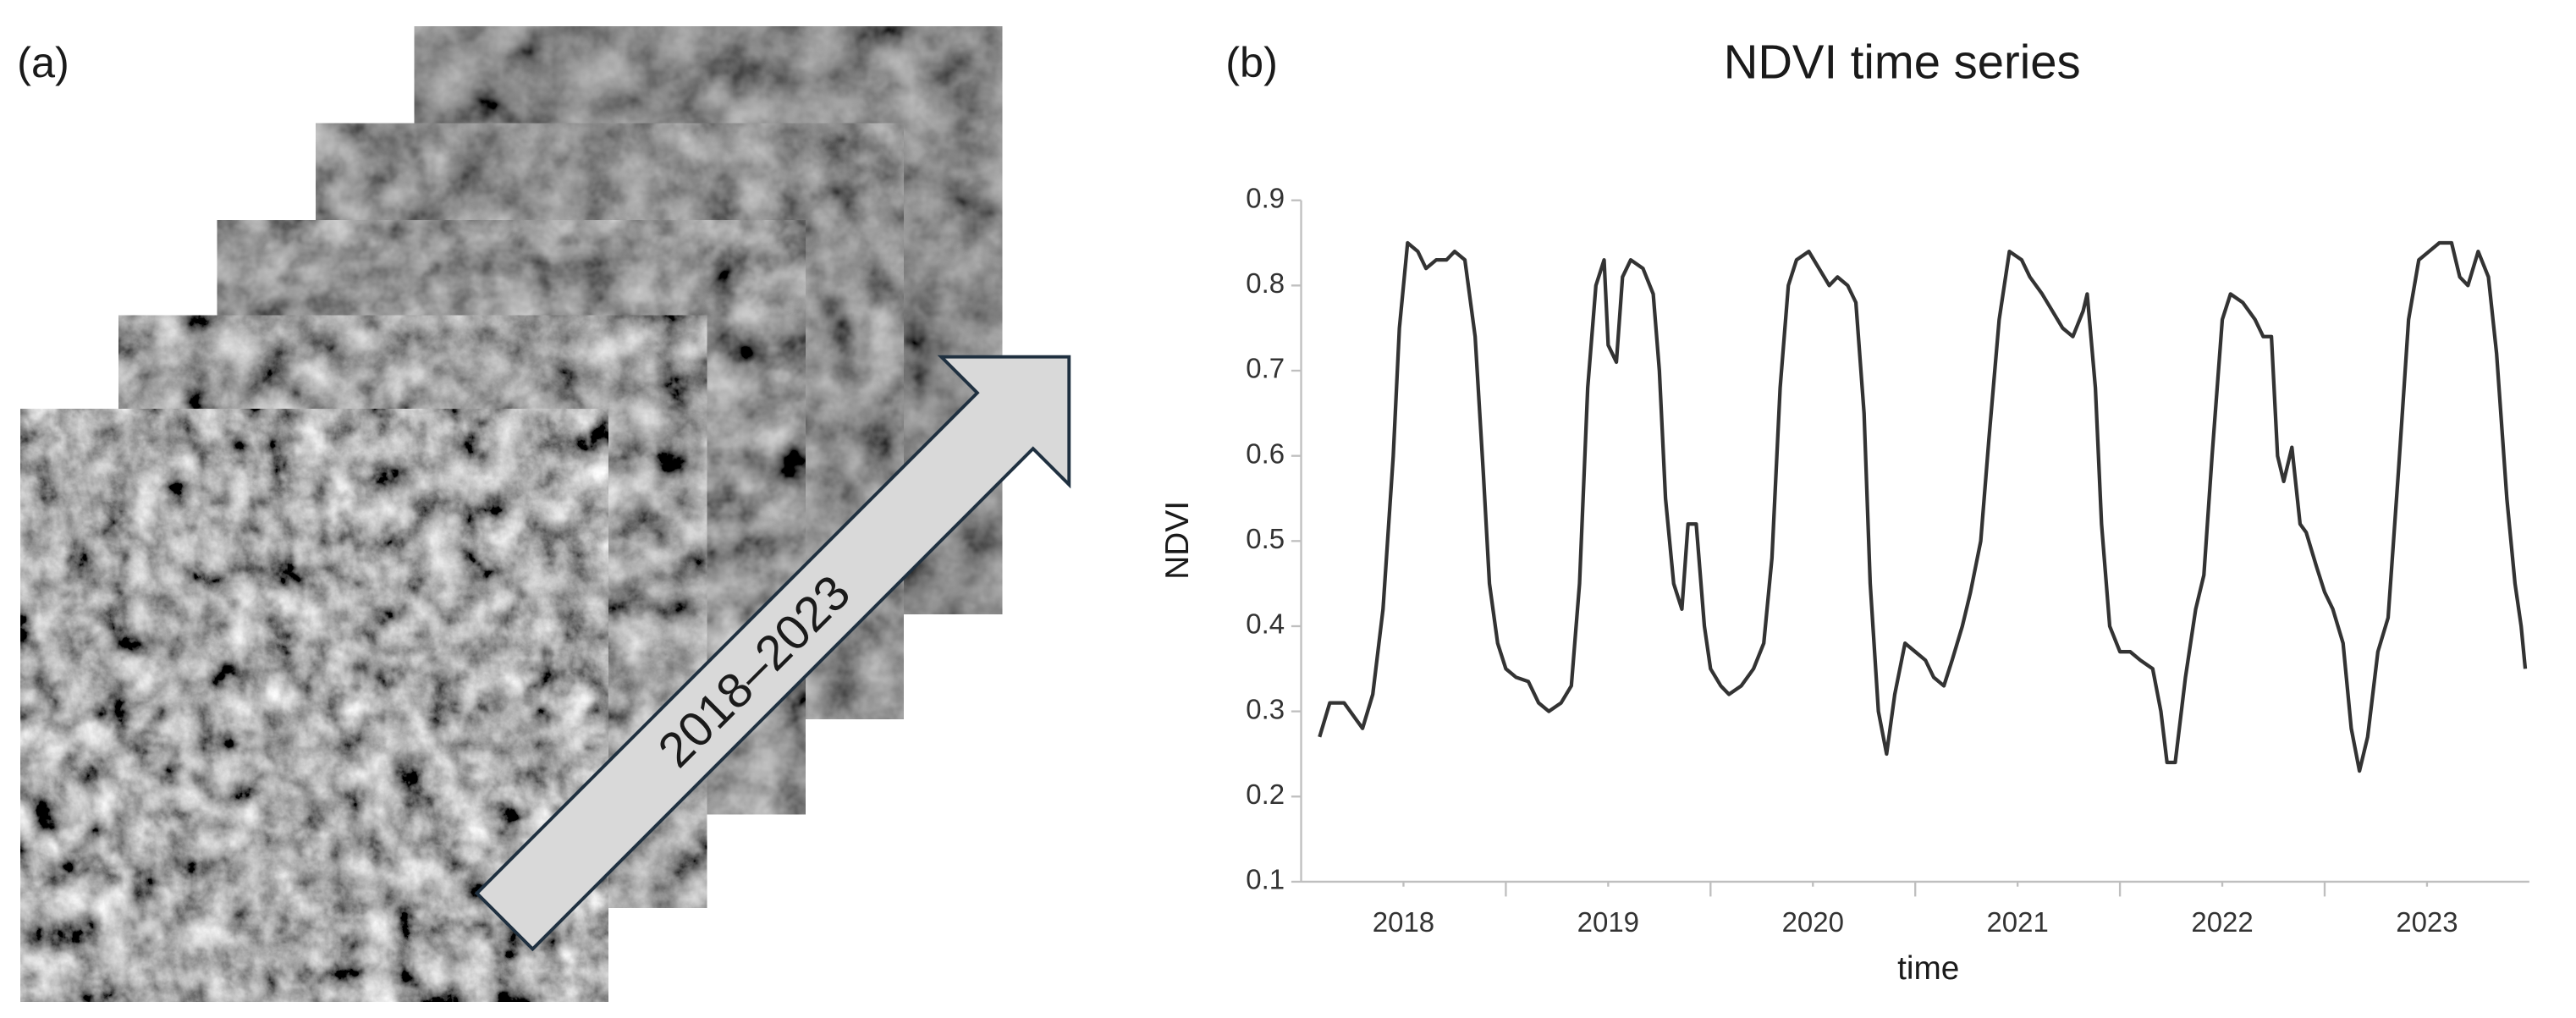 The width and height of the screenshot is (2576, 1018). What do you see at coordinates (1265, 879) in the screenshot?
I see `y-tick-label: 0.1` at bounding box center [1265, 879].